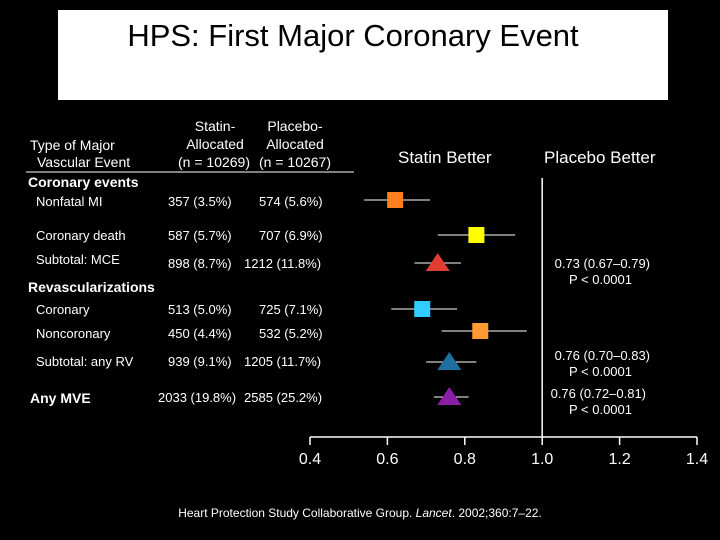 The image size is (720, 540). I want to click on statin-value: 2033 (19.8%), so click(197, 397).